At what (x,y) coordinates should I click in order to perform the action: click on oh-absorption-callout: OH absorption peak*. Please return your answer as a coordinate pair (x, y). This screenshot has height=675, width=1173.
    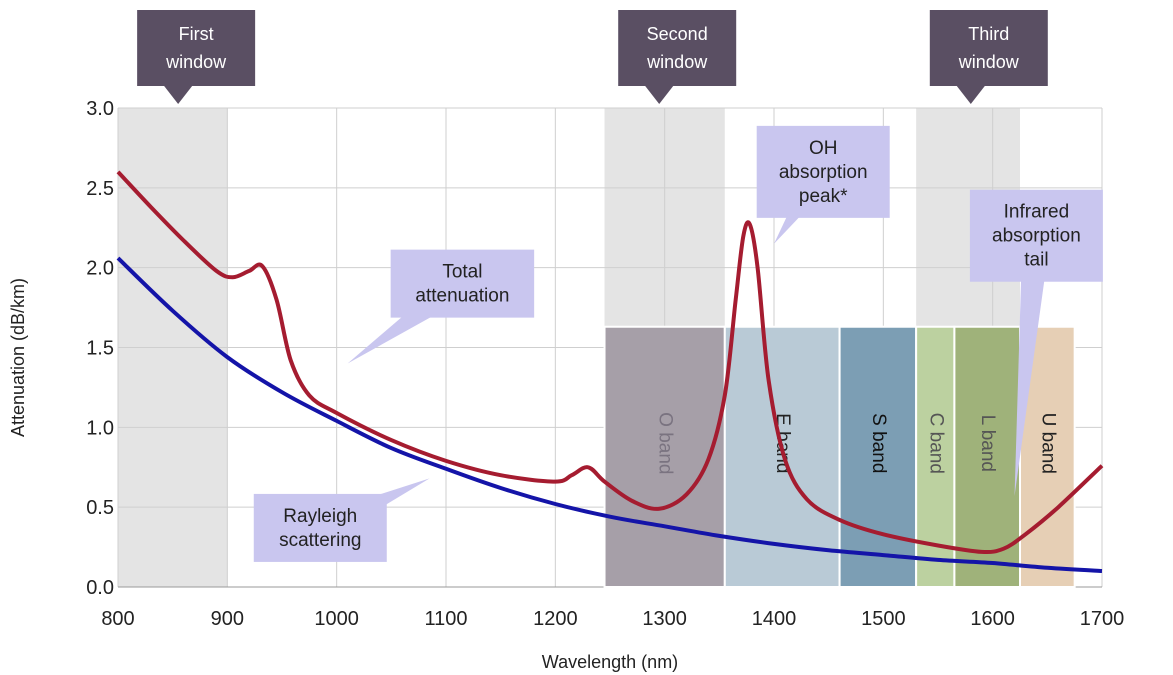
    Looking at the image, I should click on (823, 184).